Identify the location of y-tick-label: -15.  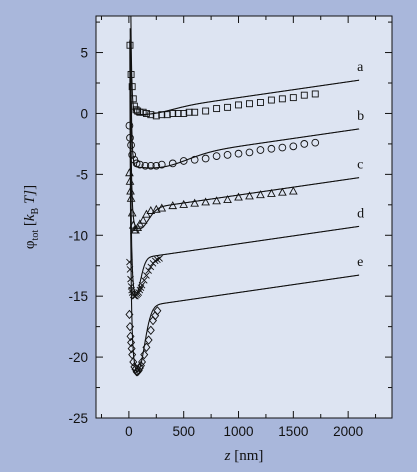
(78, 296).